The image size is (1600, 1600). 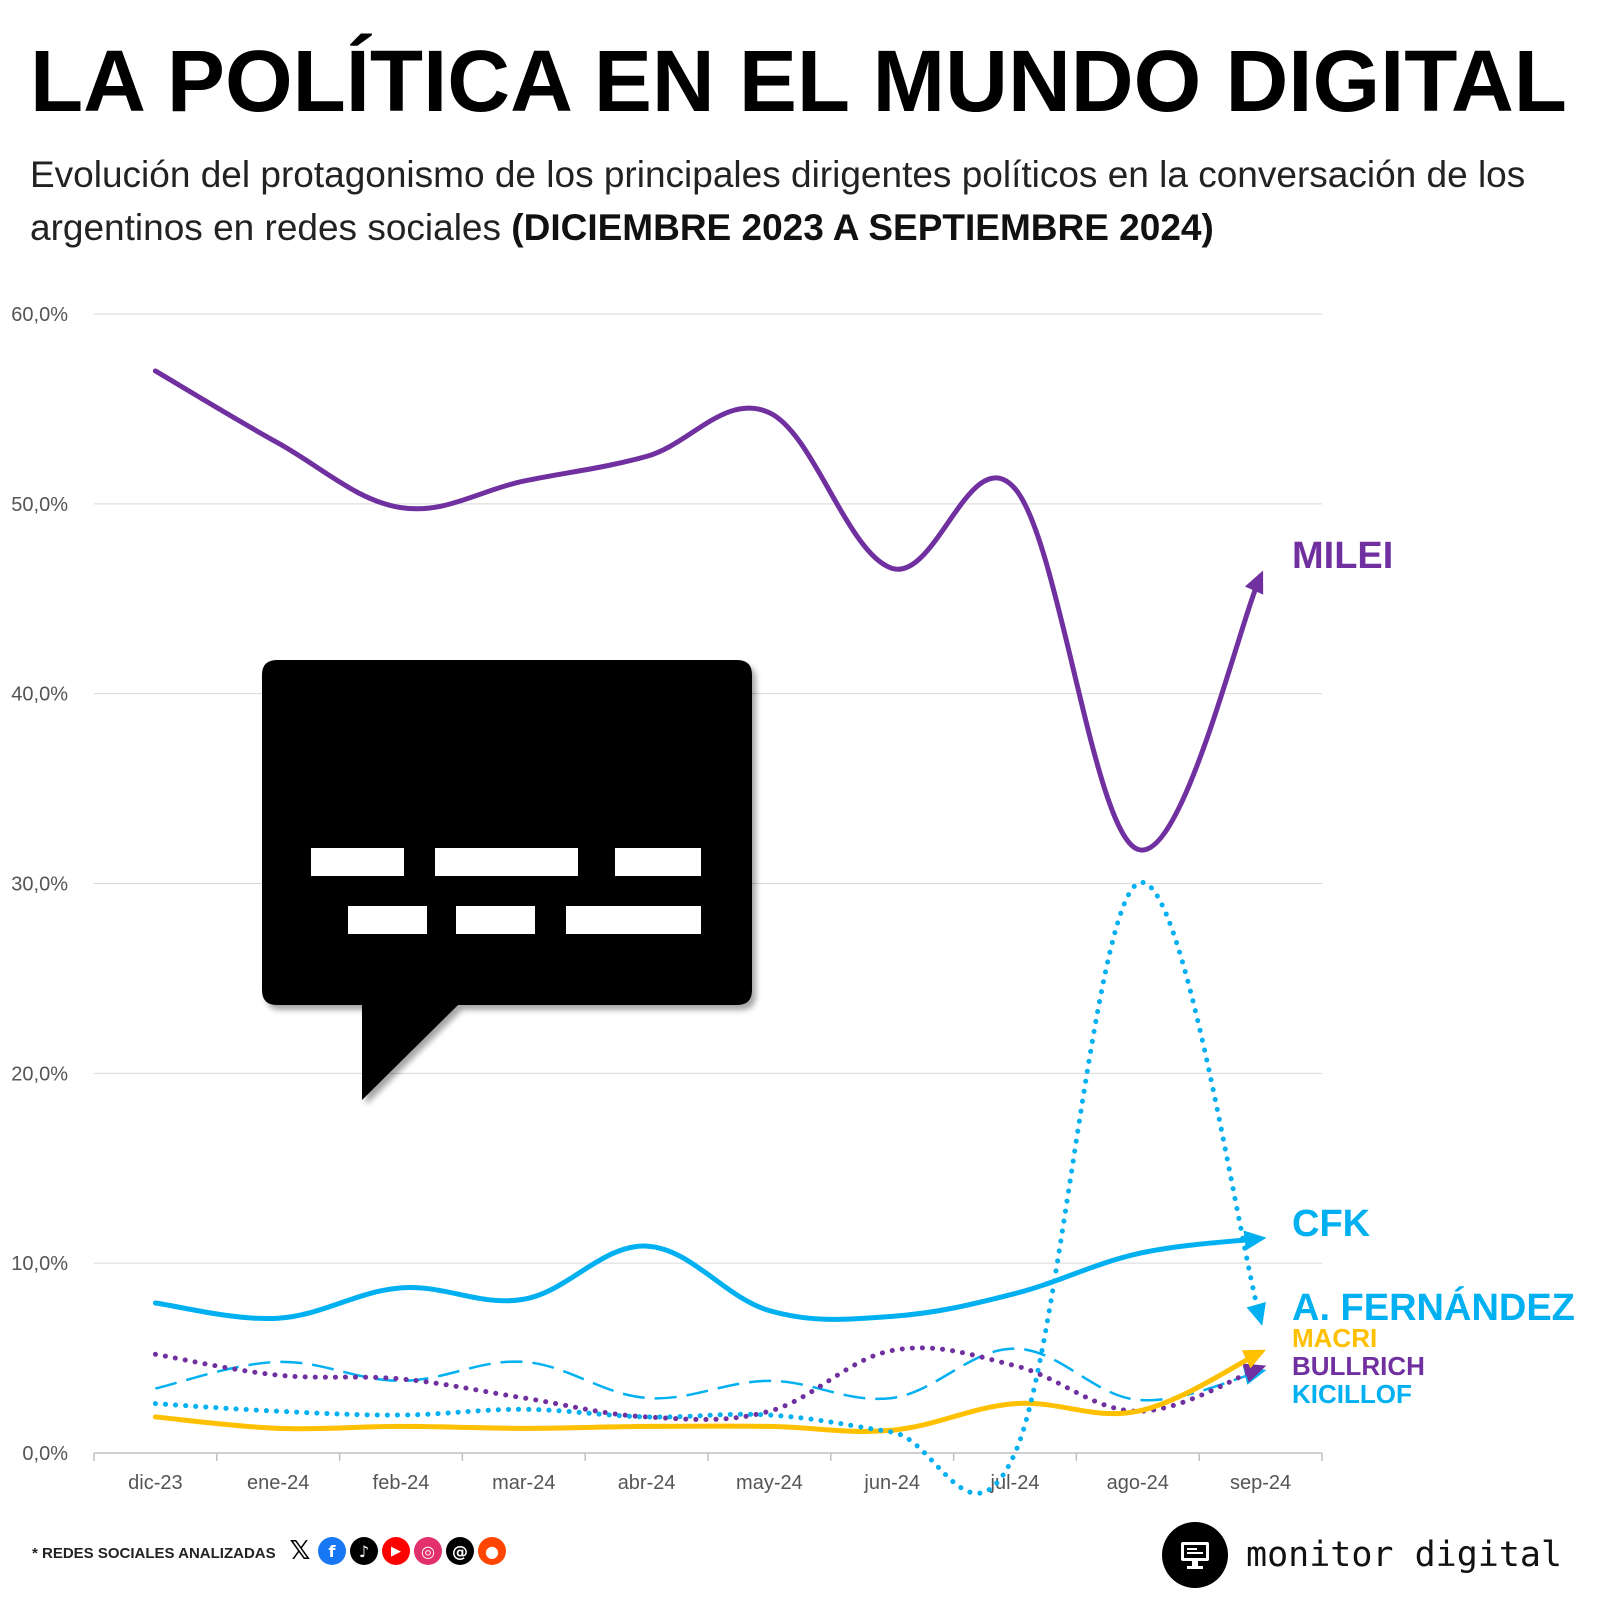 I want to click on series-label-kicillof: KICILLOF, so click(x=1352, y=1394).